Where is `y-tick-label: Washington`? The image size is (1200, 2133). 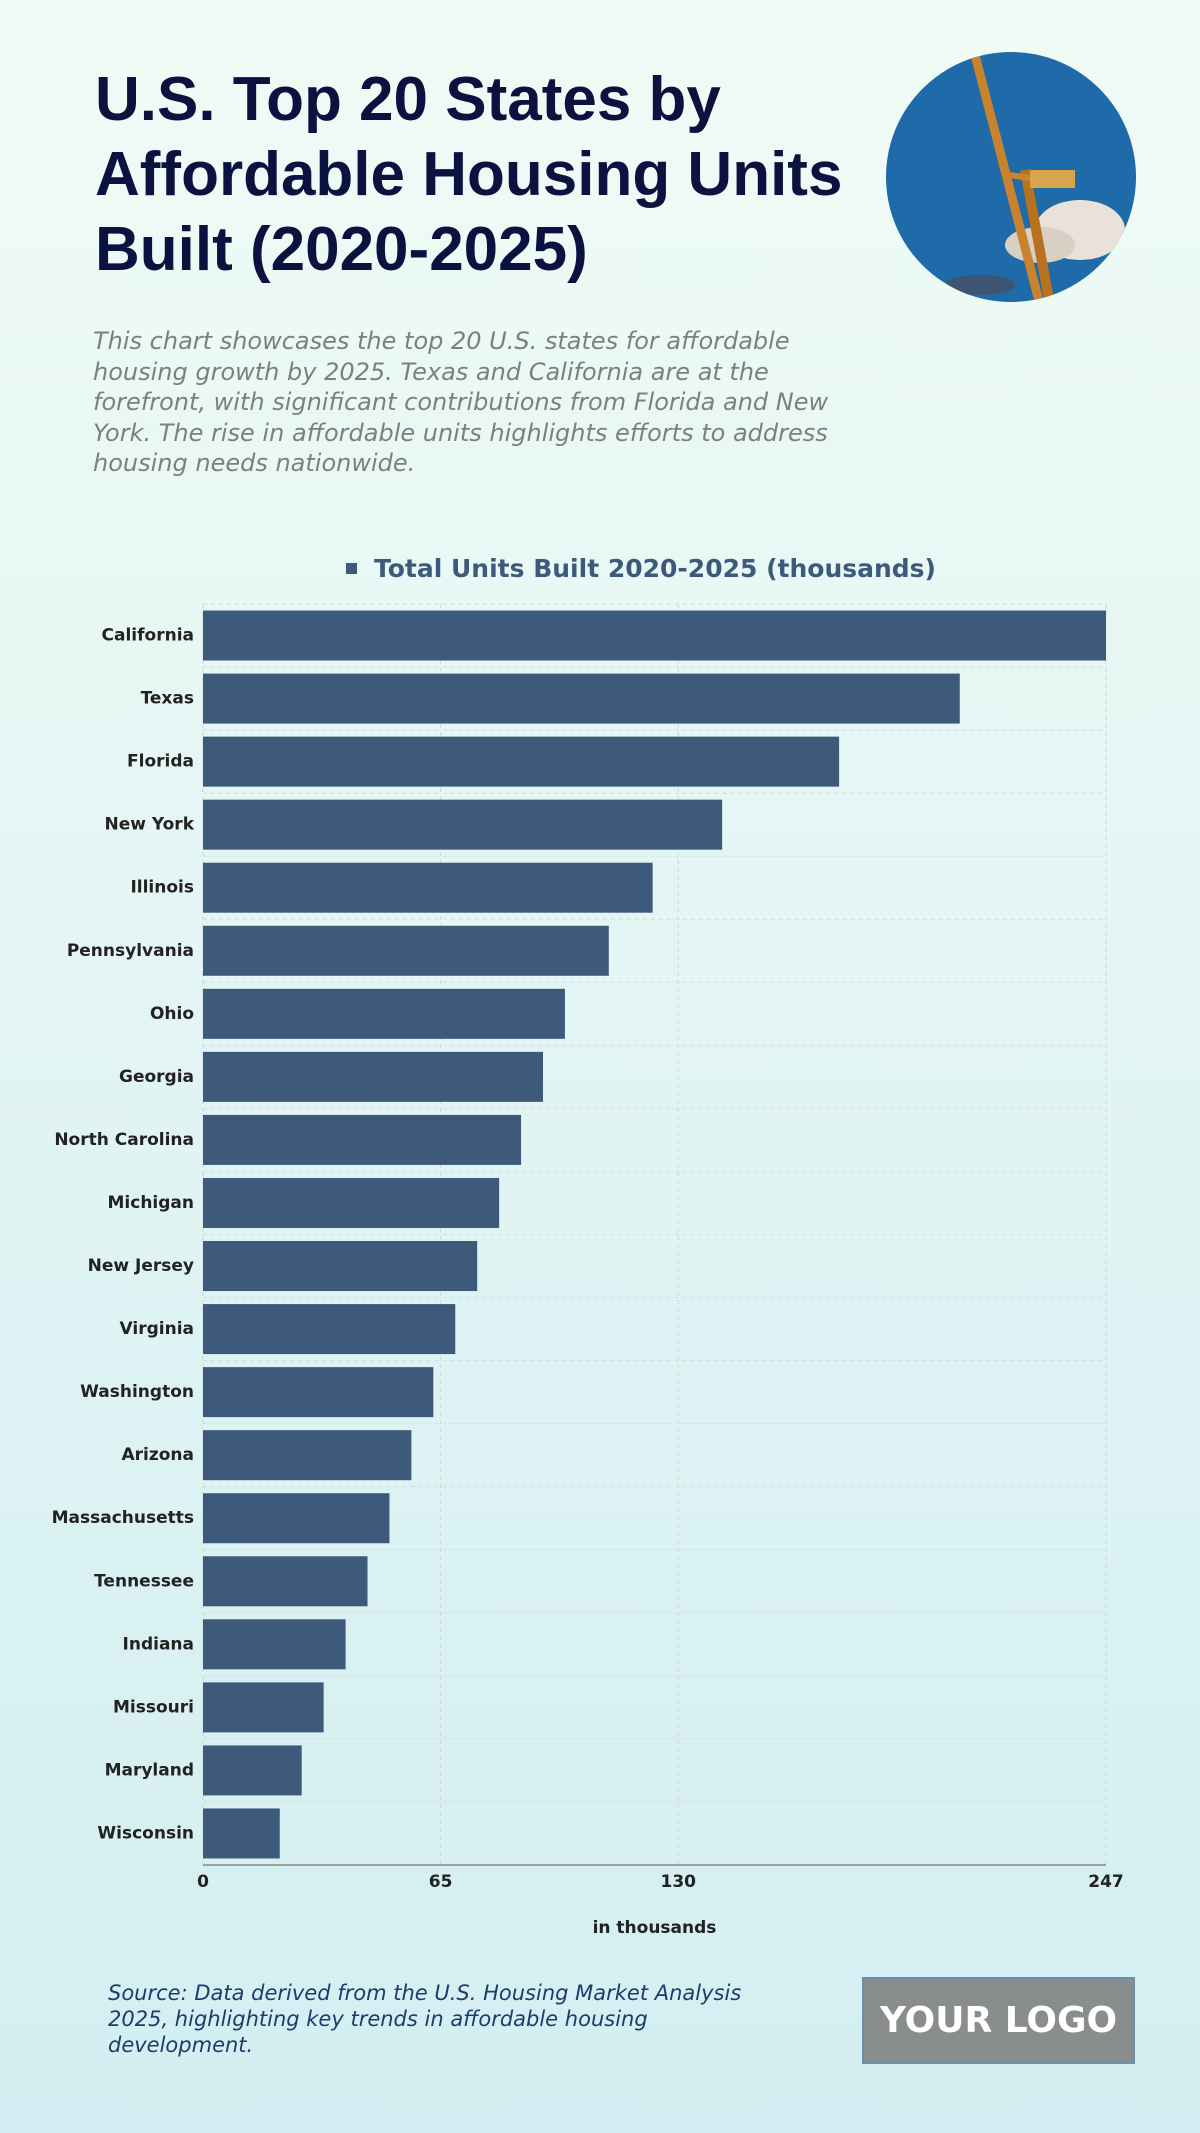
y-tick-label: Washington is located at coordinates (137, 1392).